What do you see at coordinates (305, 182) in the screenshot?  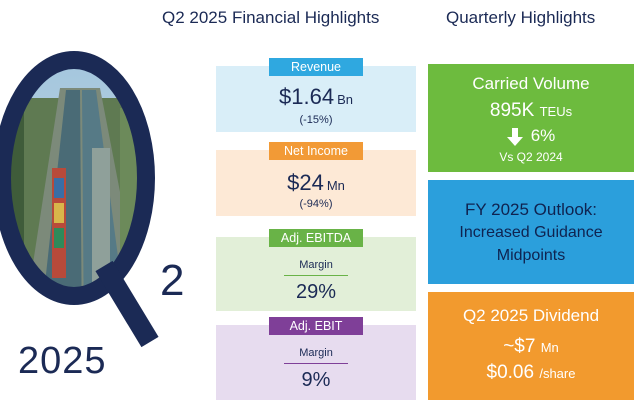 I see `net-income-value: $24` at bounding box center [305, 182].